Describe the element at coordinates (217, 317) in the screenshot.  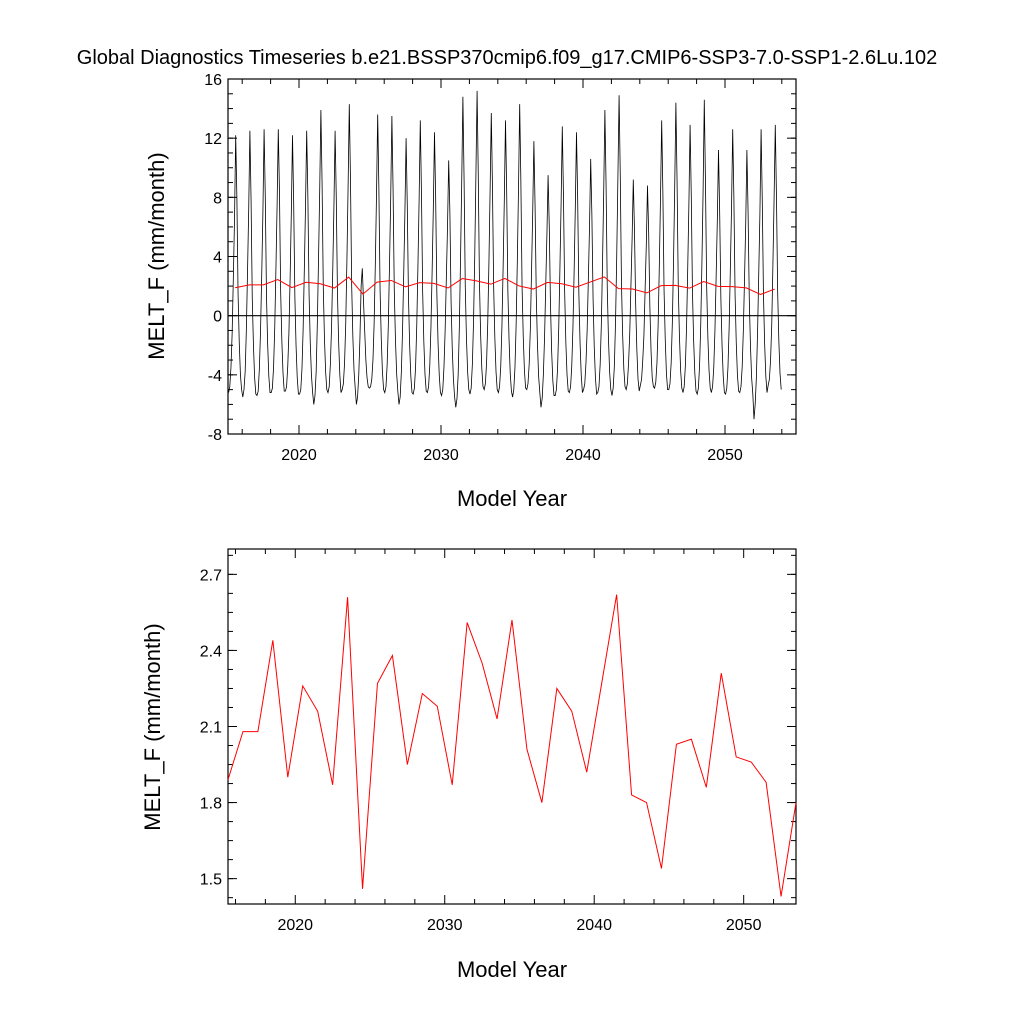
I see `top-y-tick-label: 0` at that location.